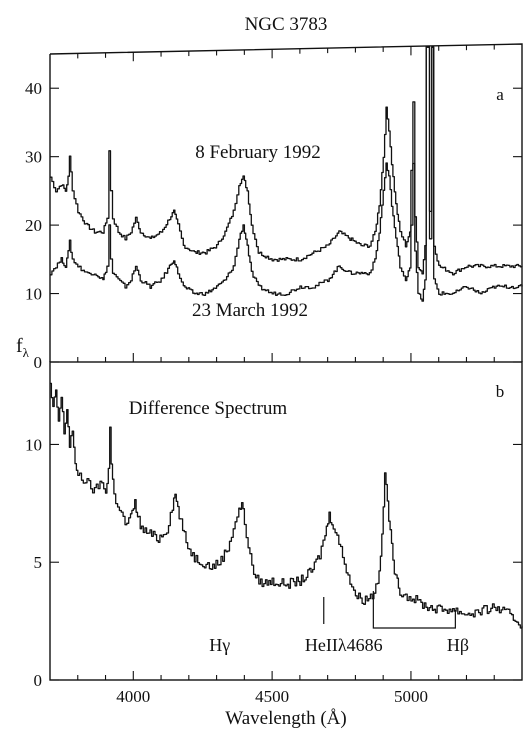 The height and width of the screenshot is (736, 532). I want to click on series-label-feb: 8 February 1992, so click(258, 152).